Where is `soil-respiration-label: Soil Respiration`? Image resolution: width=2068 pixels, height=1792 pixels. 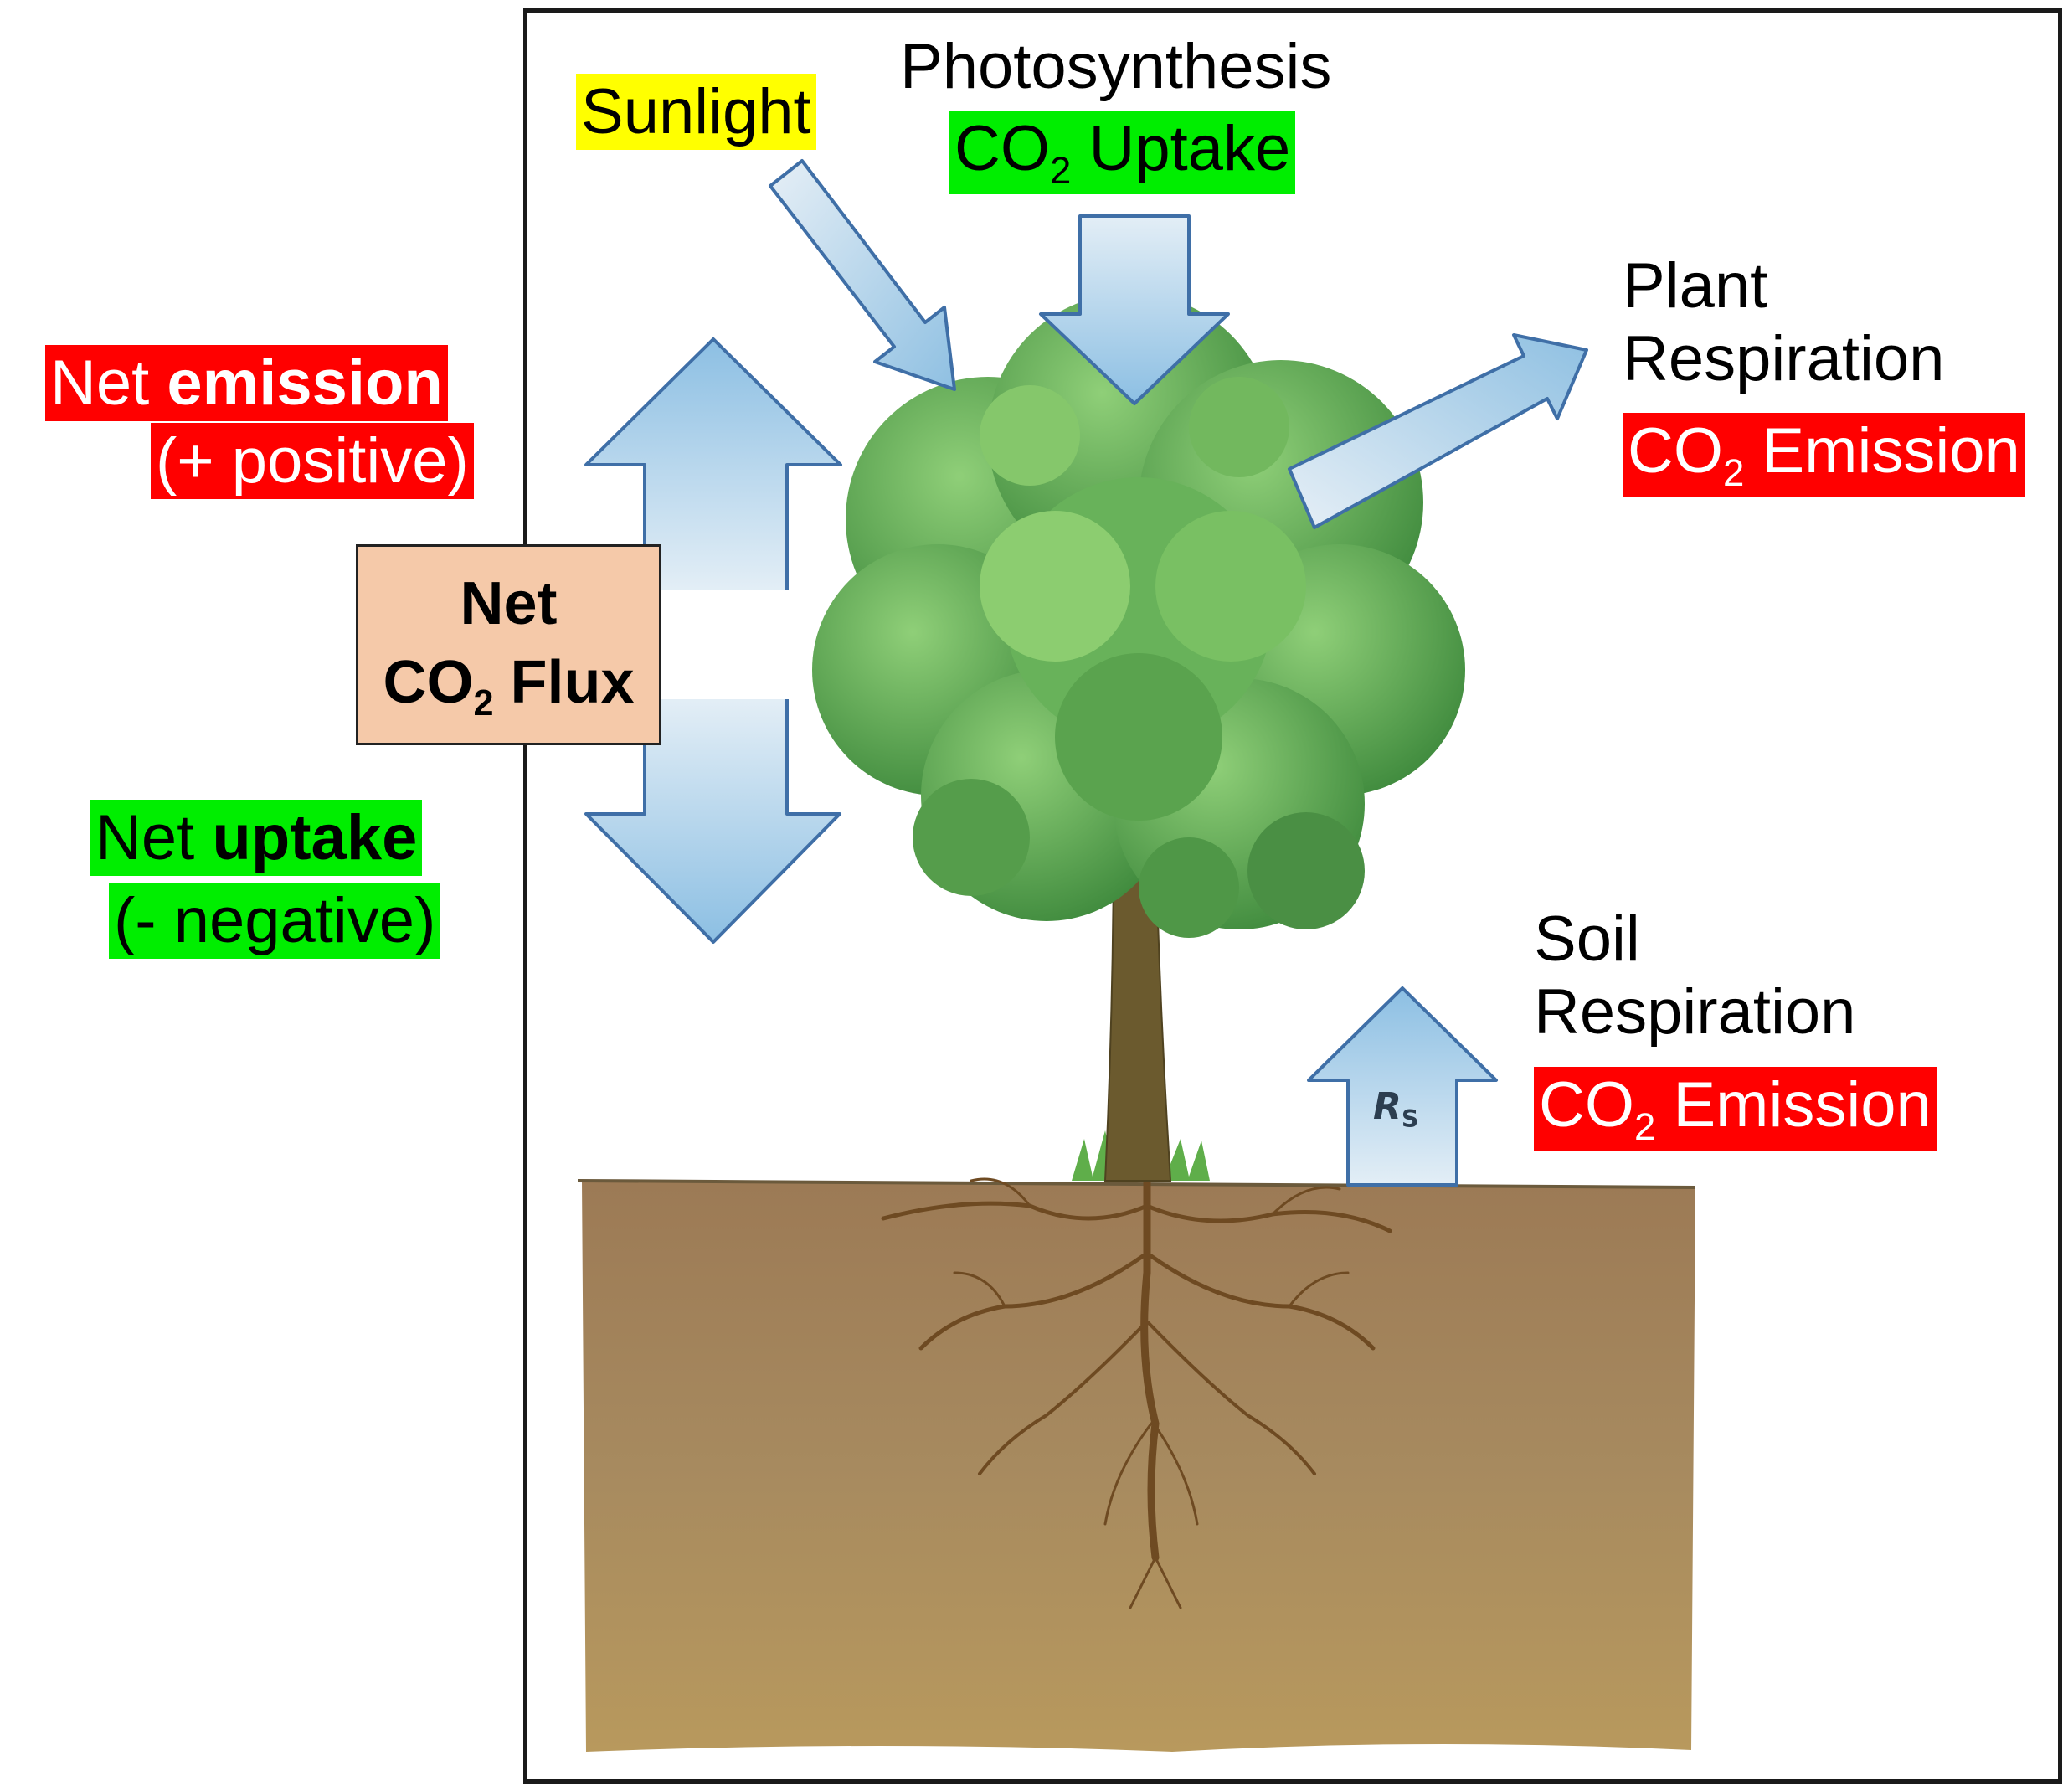 soil-respiration-label: Soil Respiration is located at coordinates (1695, 976).